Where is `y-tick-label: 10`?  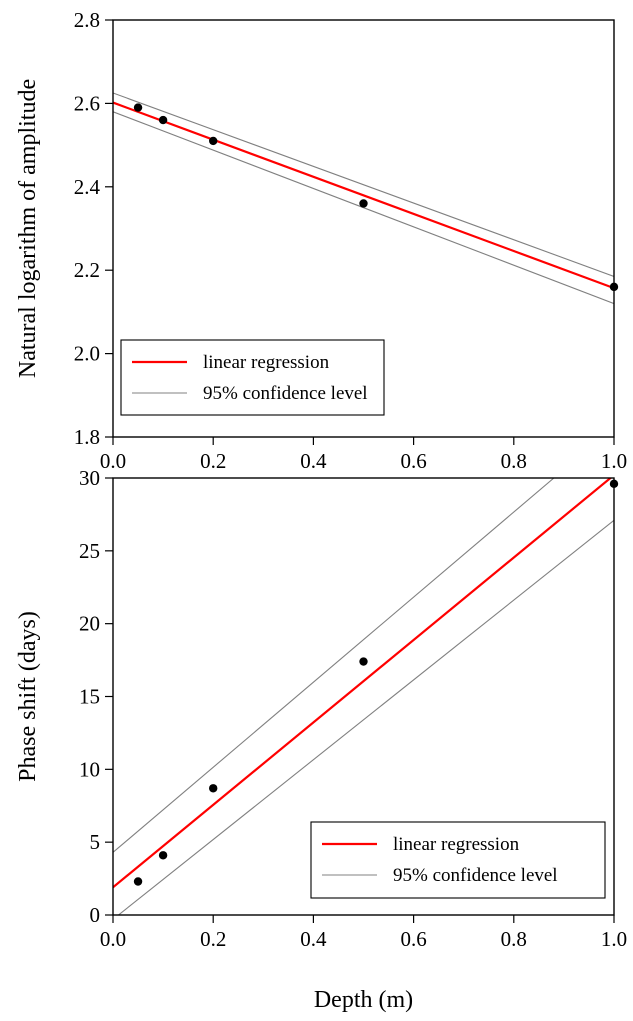
y-tick-label: 10 is located at coordinates (89, 769).